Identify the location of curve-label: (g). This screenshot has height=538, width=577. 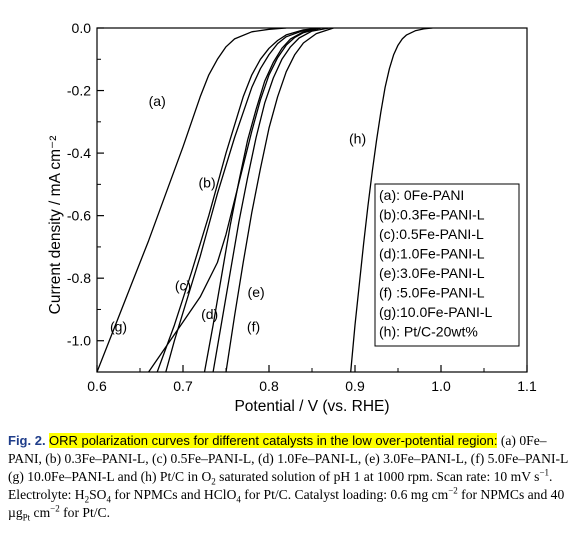
(118, 326).